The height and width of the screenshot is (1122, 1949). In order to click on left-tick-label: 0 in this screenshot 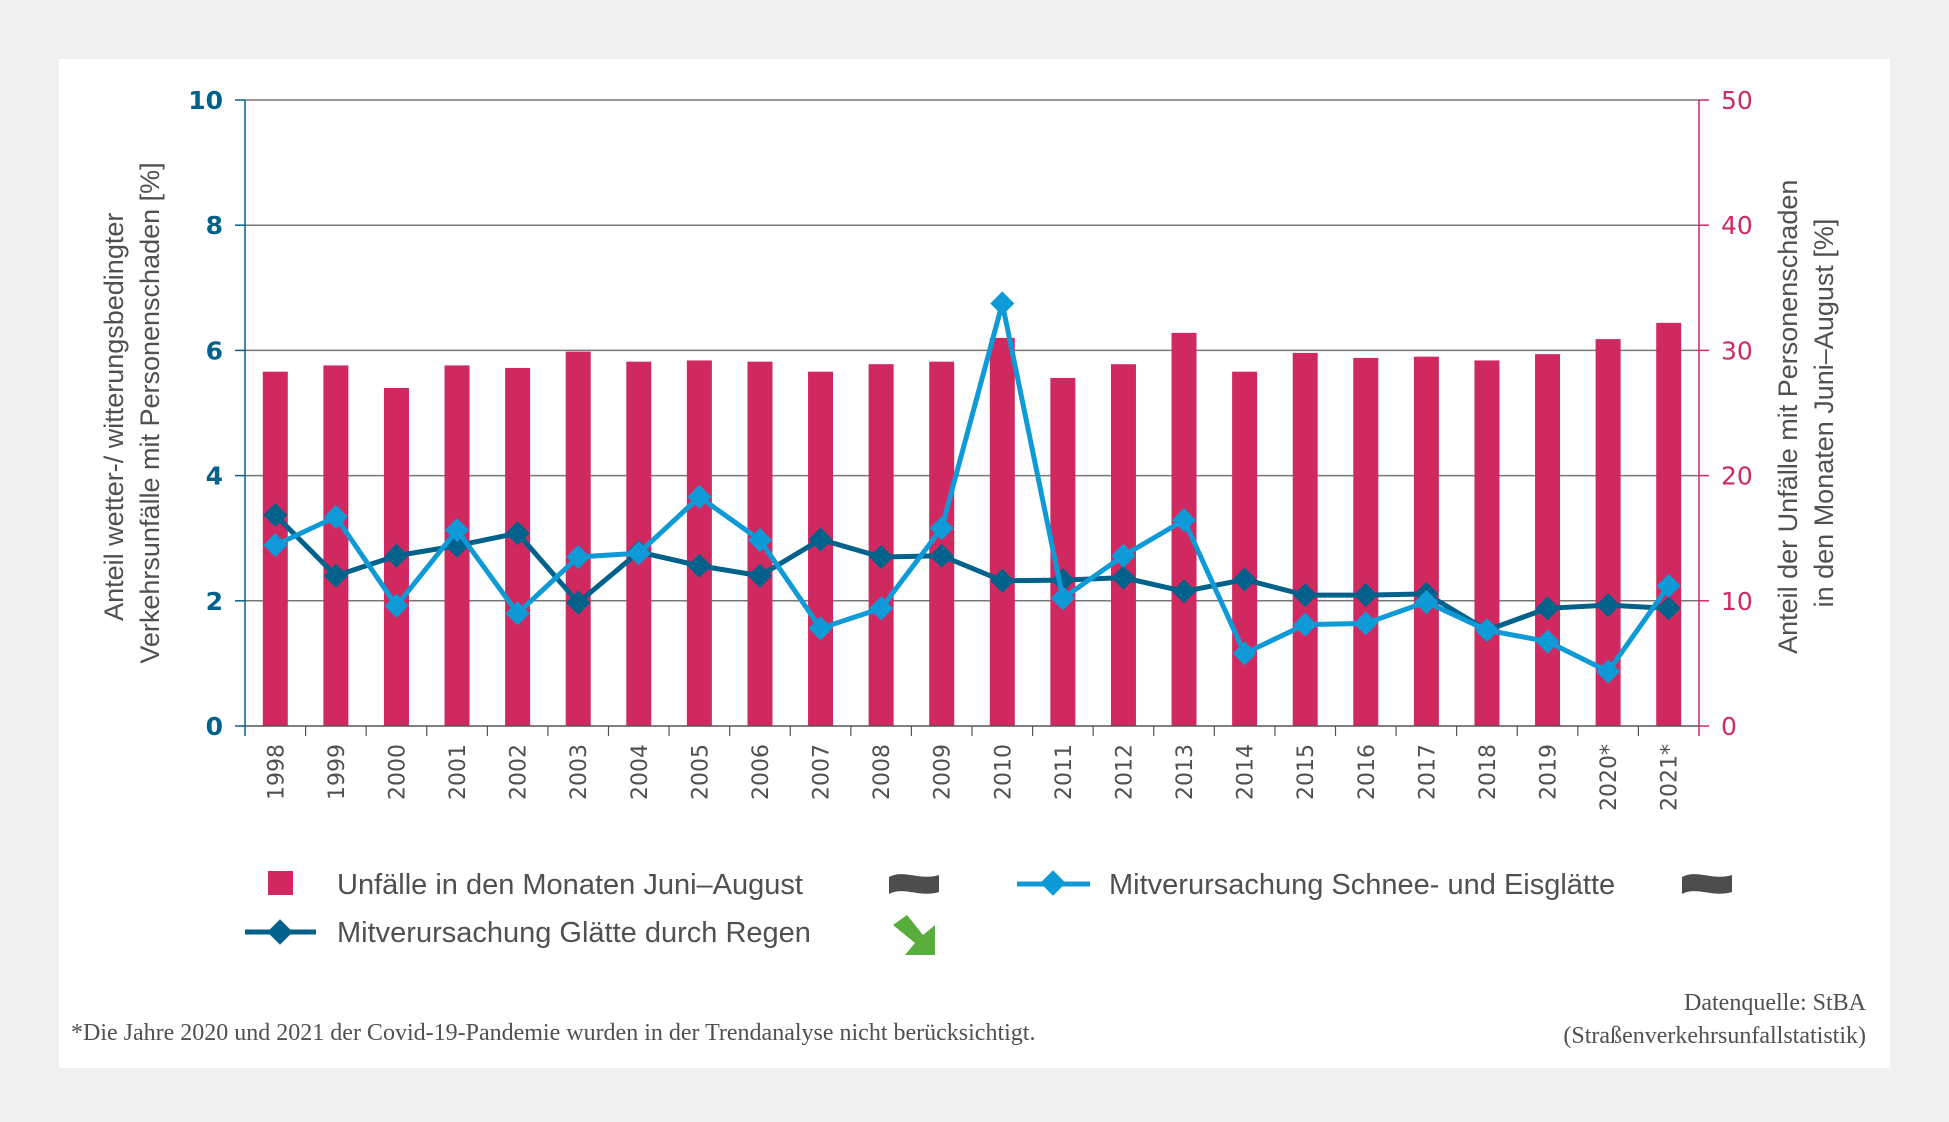, I will do `click(214, 726)`.